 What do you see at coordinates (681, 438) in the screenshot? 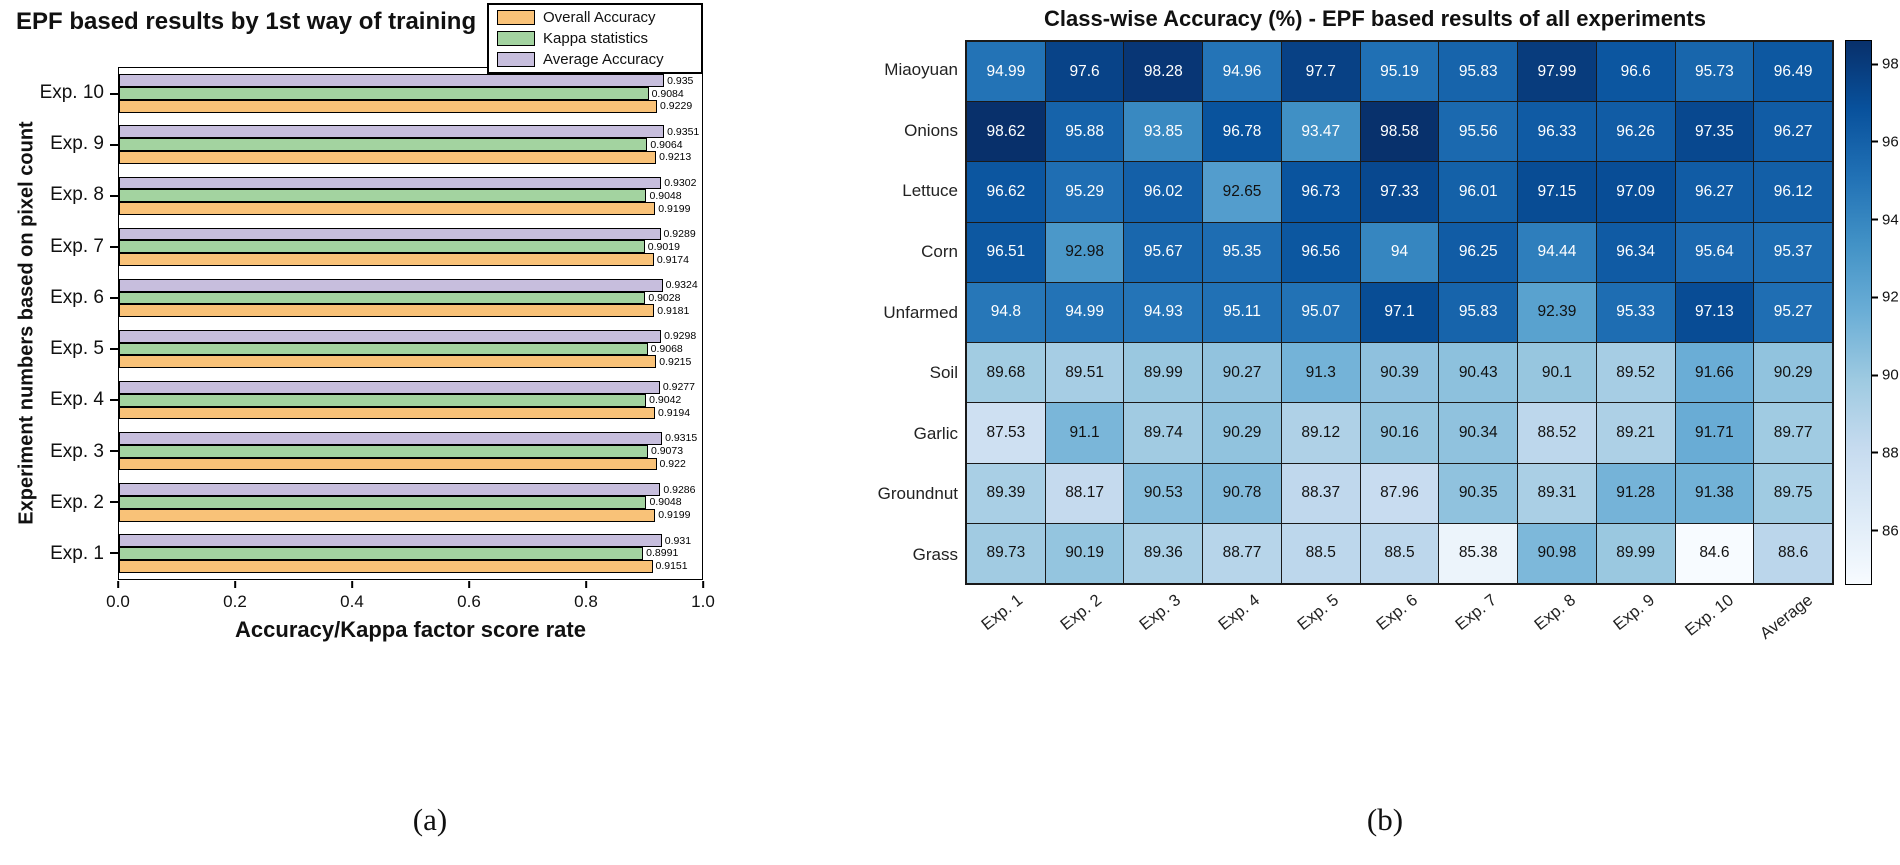
I see `bar-value-label: 0.9315` at bounding box center [681, 438].